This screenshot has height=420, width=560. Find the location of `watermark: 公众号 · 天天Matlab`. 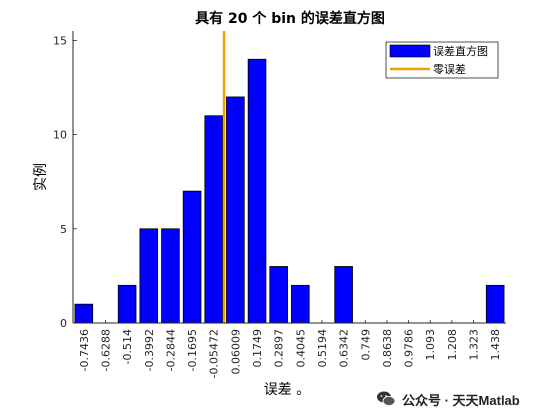

watermark: 公众号 · 天天Matlab is located at coordinates (468, 399).